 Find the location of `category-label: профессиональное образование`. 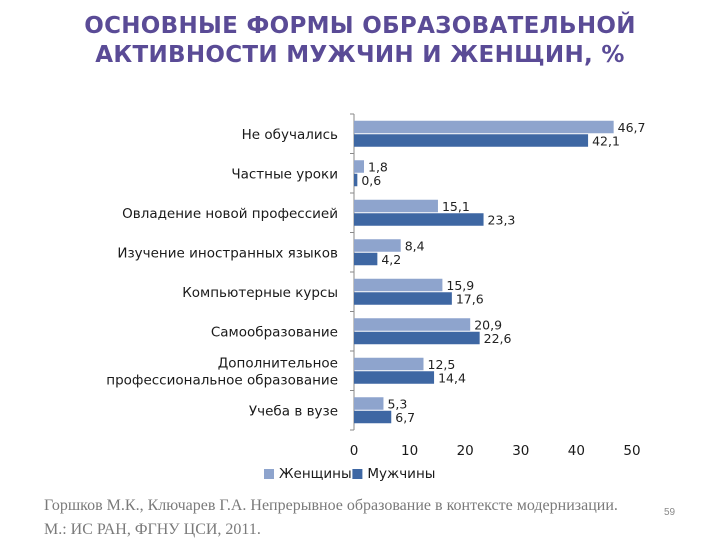

category-label: профессиональное образование is located at coordinates (222, 380).